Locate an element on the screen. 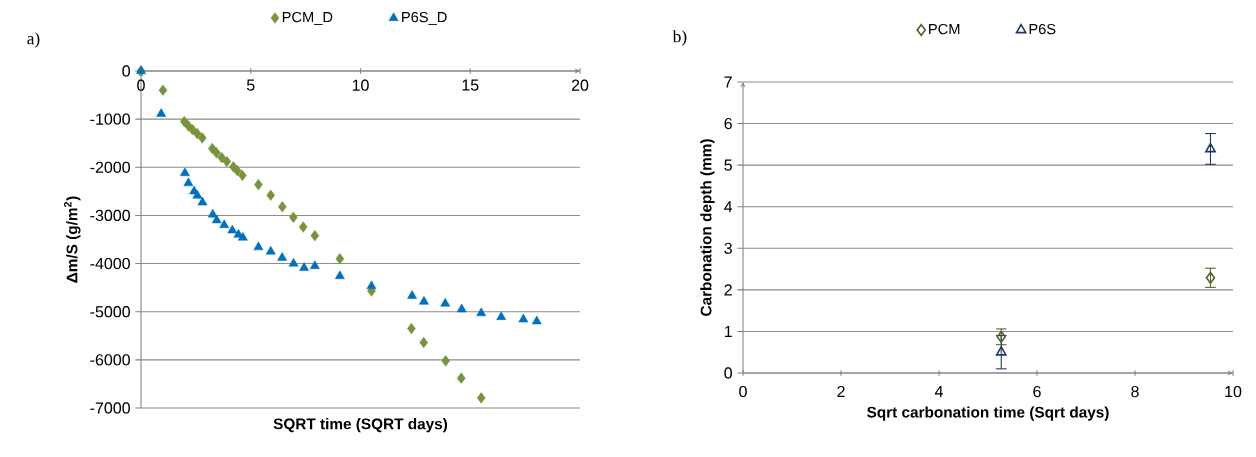 The height and width of the screenshot is (457, 1256). text: b) is located at coordinates (679, 38).